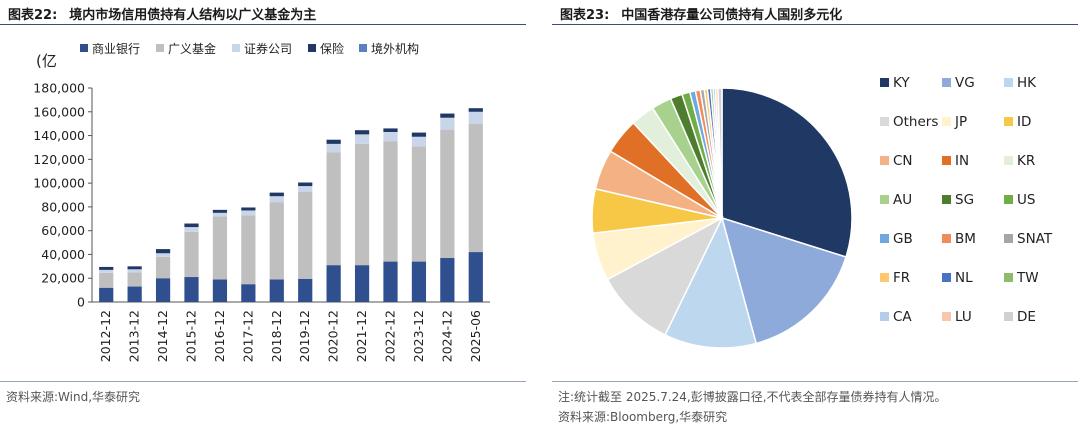 This screenshot has height=432, width=1080. Describe the element at coordinates (263, 381) in the screenshot. I see `left-source-rule` at that location.